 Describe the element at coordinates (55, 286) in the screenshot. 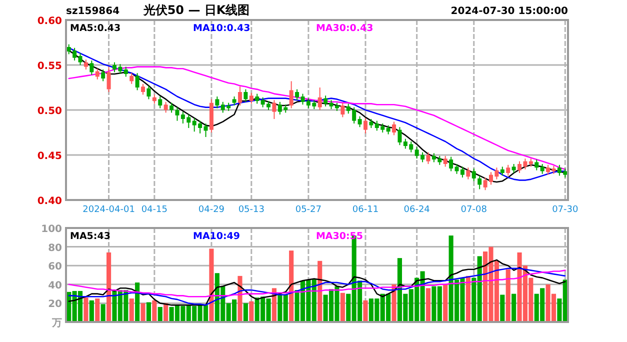

I see `y-tick-label: 40` at that location.